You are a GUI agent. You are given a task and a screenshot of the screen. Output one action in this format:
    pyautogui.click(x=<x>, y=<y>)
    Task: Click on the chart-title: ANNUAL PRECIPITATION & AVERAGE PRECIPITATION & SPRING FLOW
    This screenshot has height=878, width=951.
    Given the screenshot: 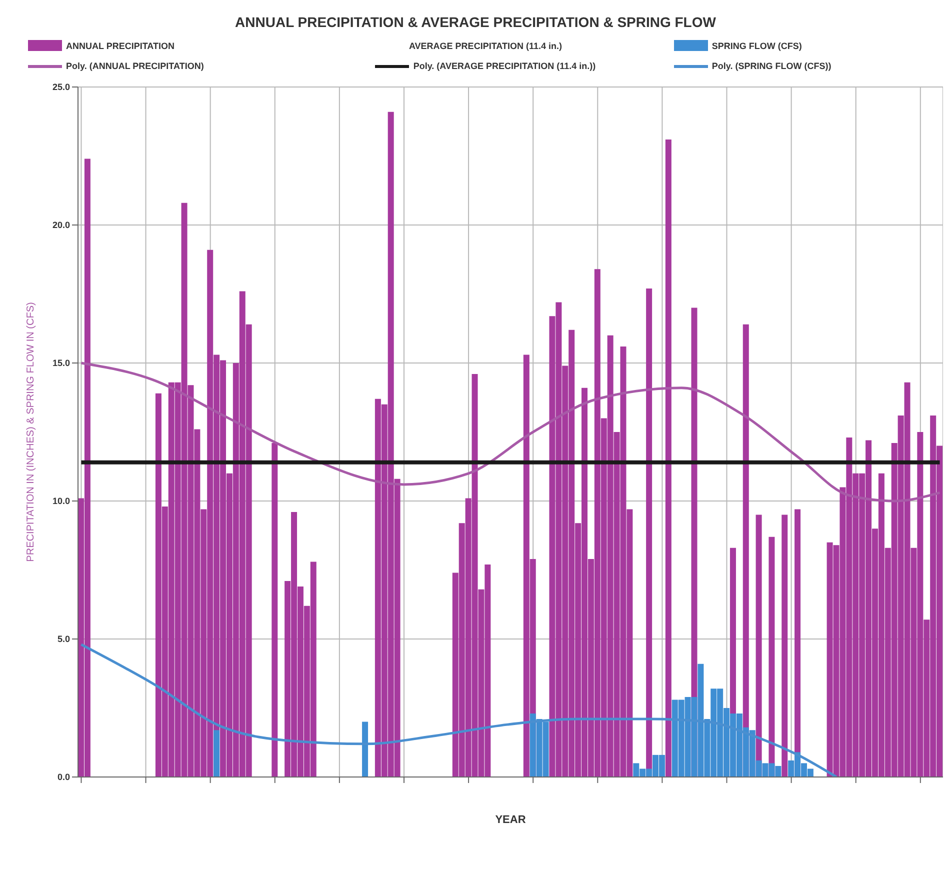 What is the action you would take?
    pyautogui.click(x=475, y=22)
    